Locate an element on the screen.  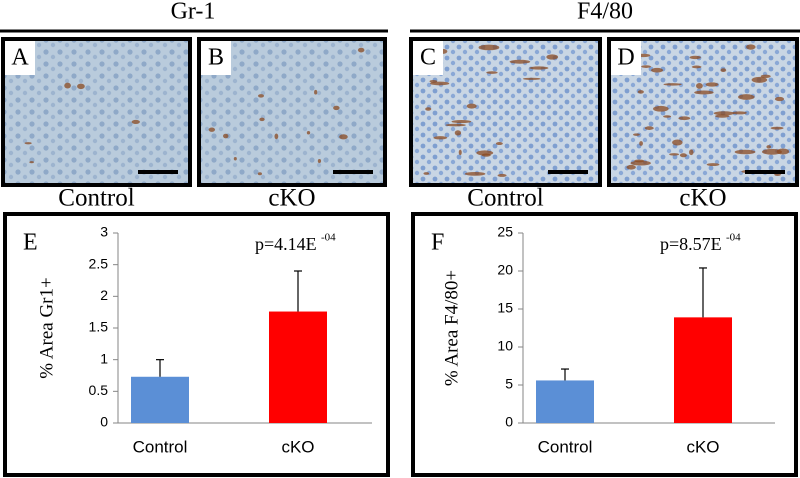
y-tick-label: 5 is located at coordinates (509, 384).